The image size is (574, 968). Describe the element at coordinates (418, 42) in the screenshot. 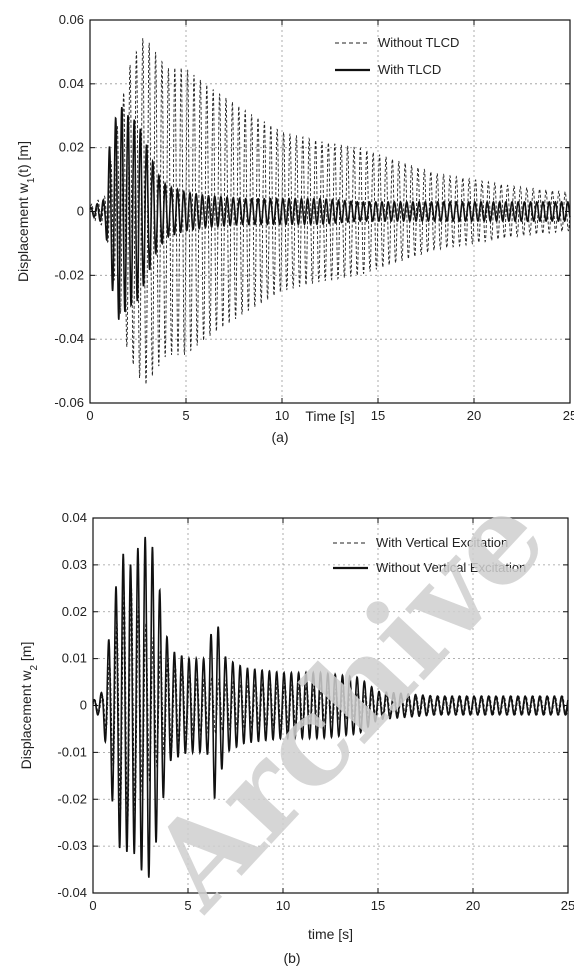

I see `legend-label-1: Without TLCD` at that location.